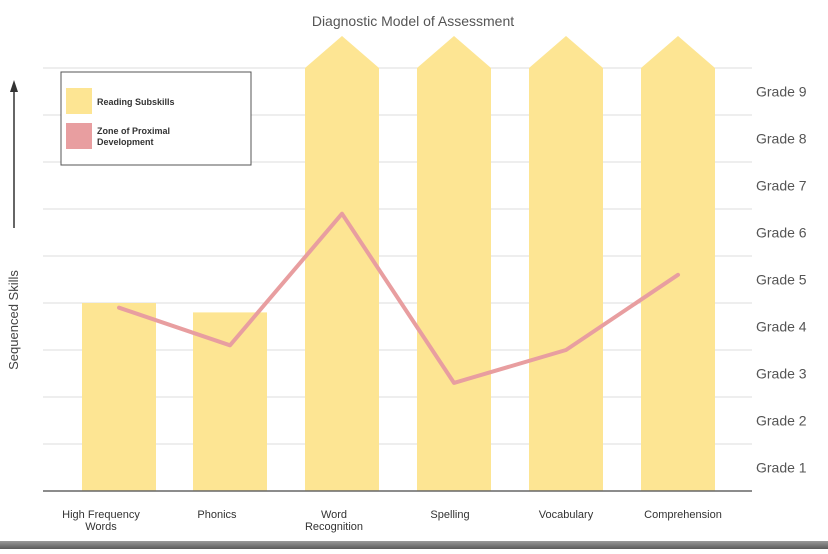 The height and width of the screenshot is (554, 828). Describe the element at coordinates (14, 86) in the screenshot. I see `up-arrow-icon` at that location.